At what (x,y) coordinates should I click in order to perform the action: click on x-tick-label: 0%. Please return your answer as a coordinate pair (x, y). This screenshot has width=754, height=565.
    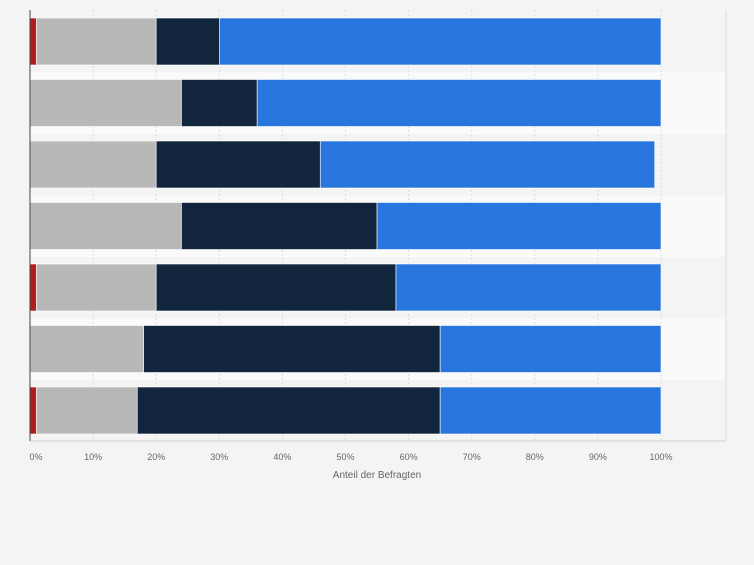
    Looking at the image, I should click on (35, 457).